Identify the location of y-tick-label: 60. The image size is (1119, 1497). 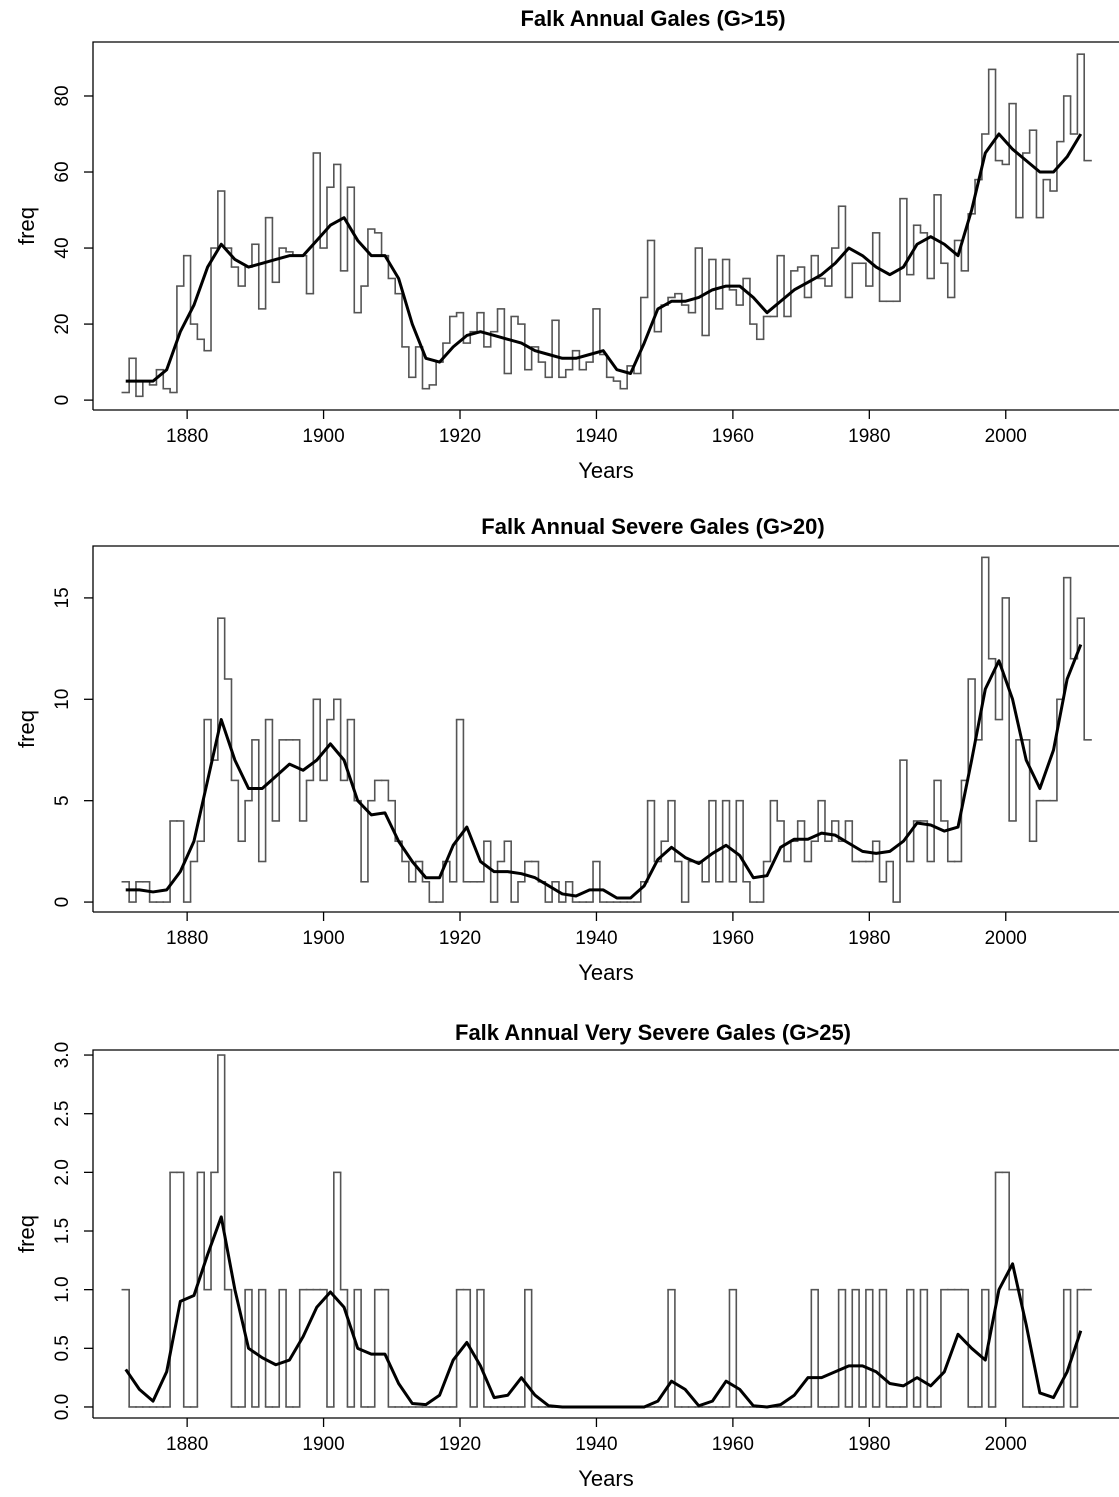
(62, 171).